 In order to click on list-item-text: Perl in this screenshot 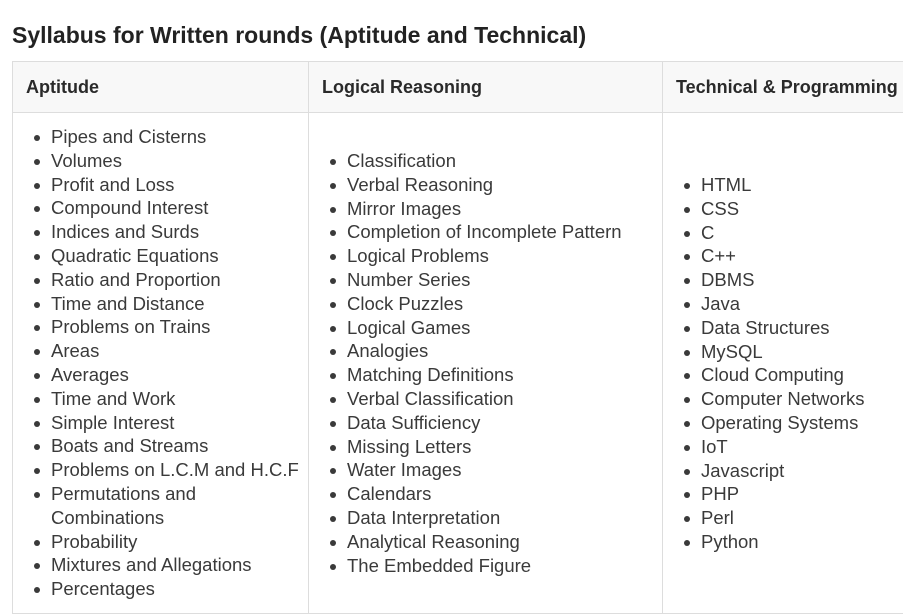, I will do `click(717, 518)`.